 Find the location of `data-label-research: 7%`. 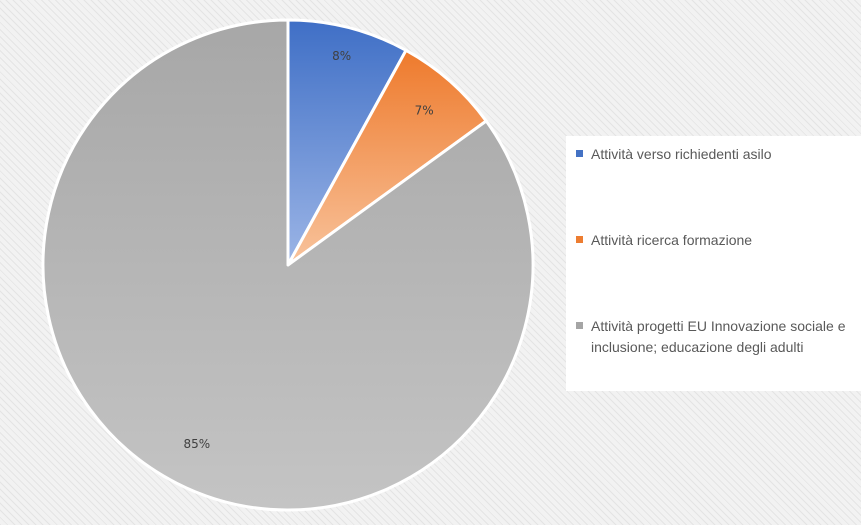

data-label-research: 7% is located at coordinates (424, 111).